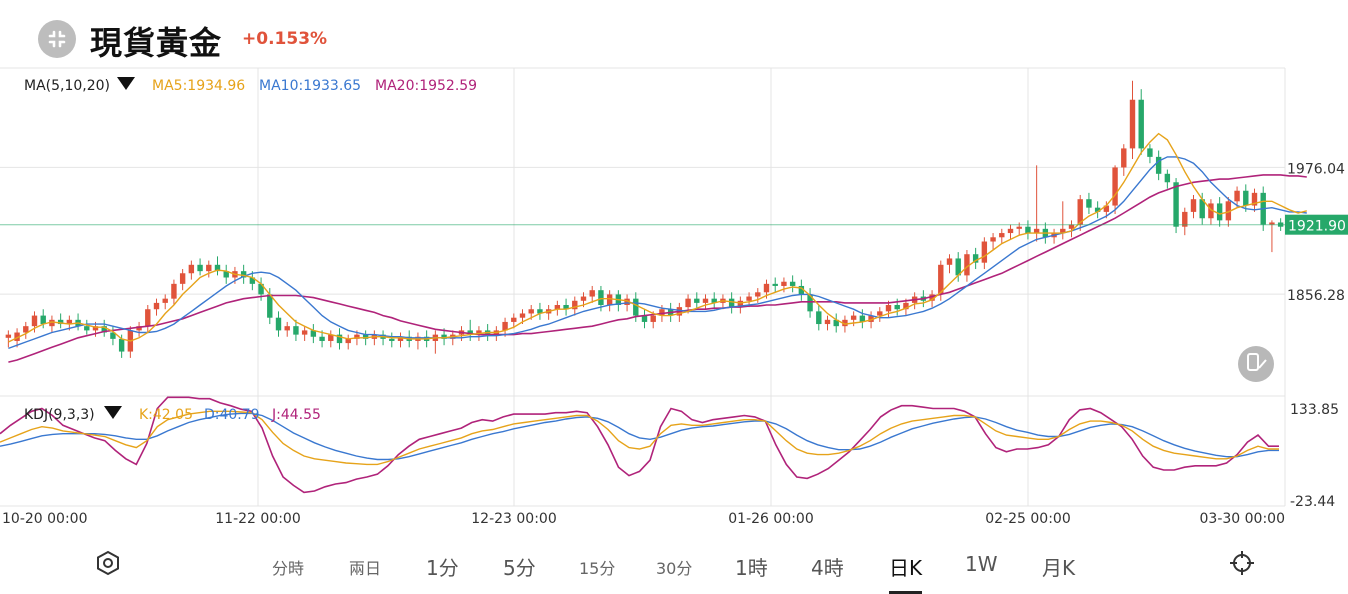 The height and width of the screenshot is (594, 1348). Describe the element at coordinates (1027, 519) in the screenshot. I see `x-tick-label-4: 02-25 00:00` at that location.